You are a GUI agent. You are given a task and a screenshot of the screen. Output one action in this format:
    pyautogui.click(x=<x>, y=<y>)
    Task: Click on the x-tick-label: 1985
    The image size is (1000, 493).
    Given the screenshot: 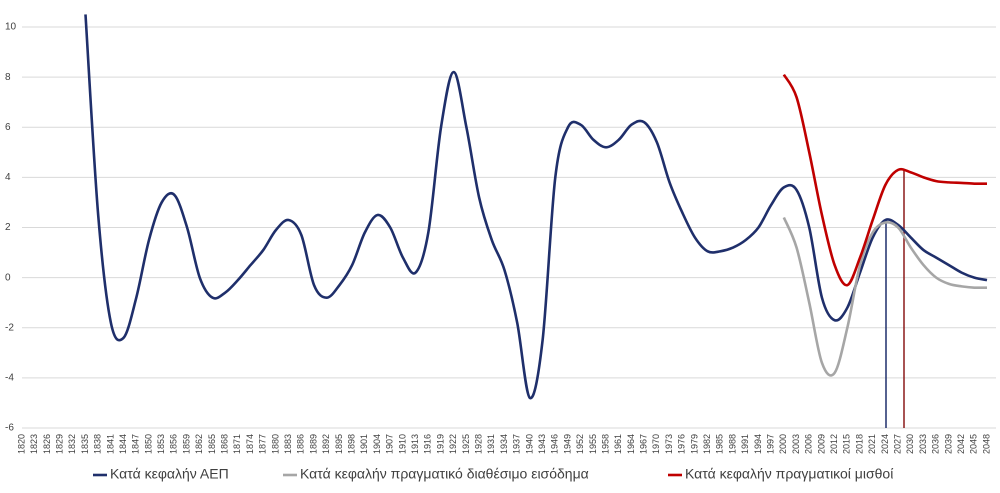 What is the action you would take?
    pyautogui.click(x=720, y=444)
    